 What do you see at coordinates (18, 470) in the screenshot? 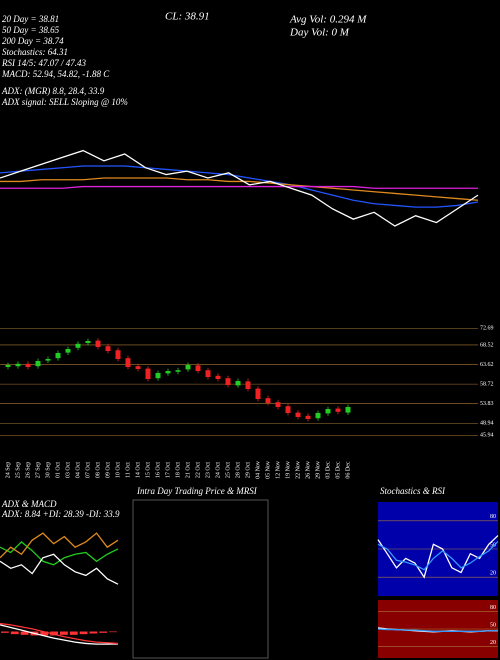
I see `x-tick-label: 25 Sep` at bounding box center [18, 470].